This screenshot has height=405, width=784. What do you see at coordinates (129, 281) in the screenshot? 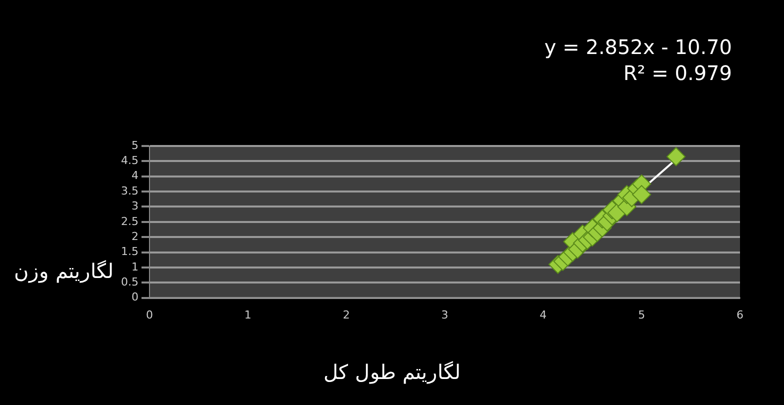
I see `y-tick-label: 0.5` at bounding box center [129, 281].